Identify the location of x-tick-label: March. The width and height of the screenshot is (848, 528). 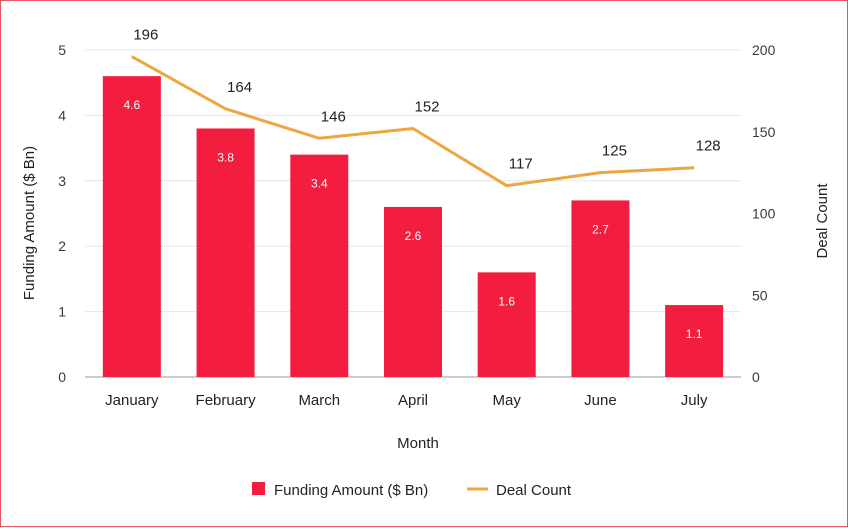
(319, 400).